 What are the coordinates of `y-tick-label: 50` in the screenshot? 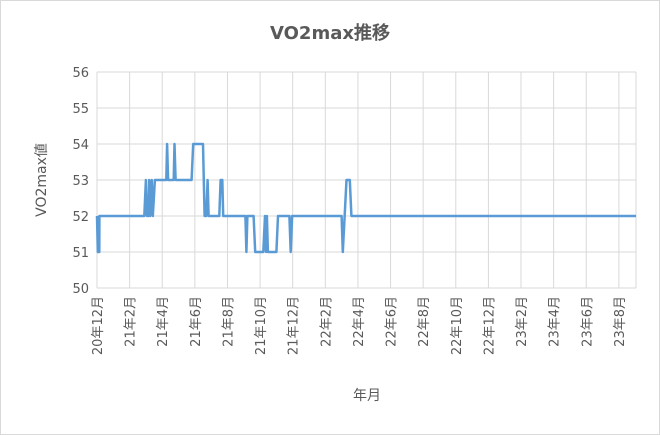 It's located at (80, 289).